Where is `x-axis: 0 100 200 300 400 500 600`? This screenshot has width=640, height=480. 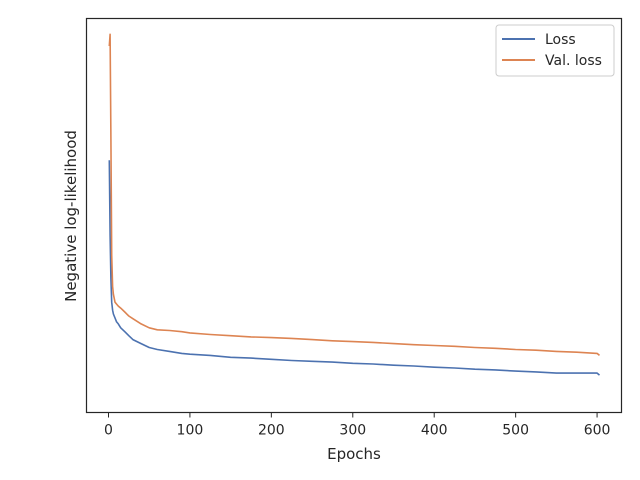
x-axis: 0 100 200 300 400 500 600 is located at coordinates (357, 425).